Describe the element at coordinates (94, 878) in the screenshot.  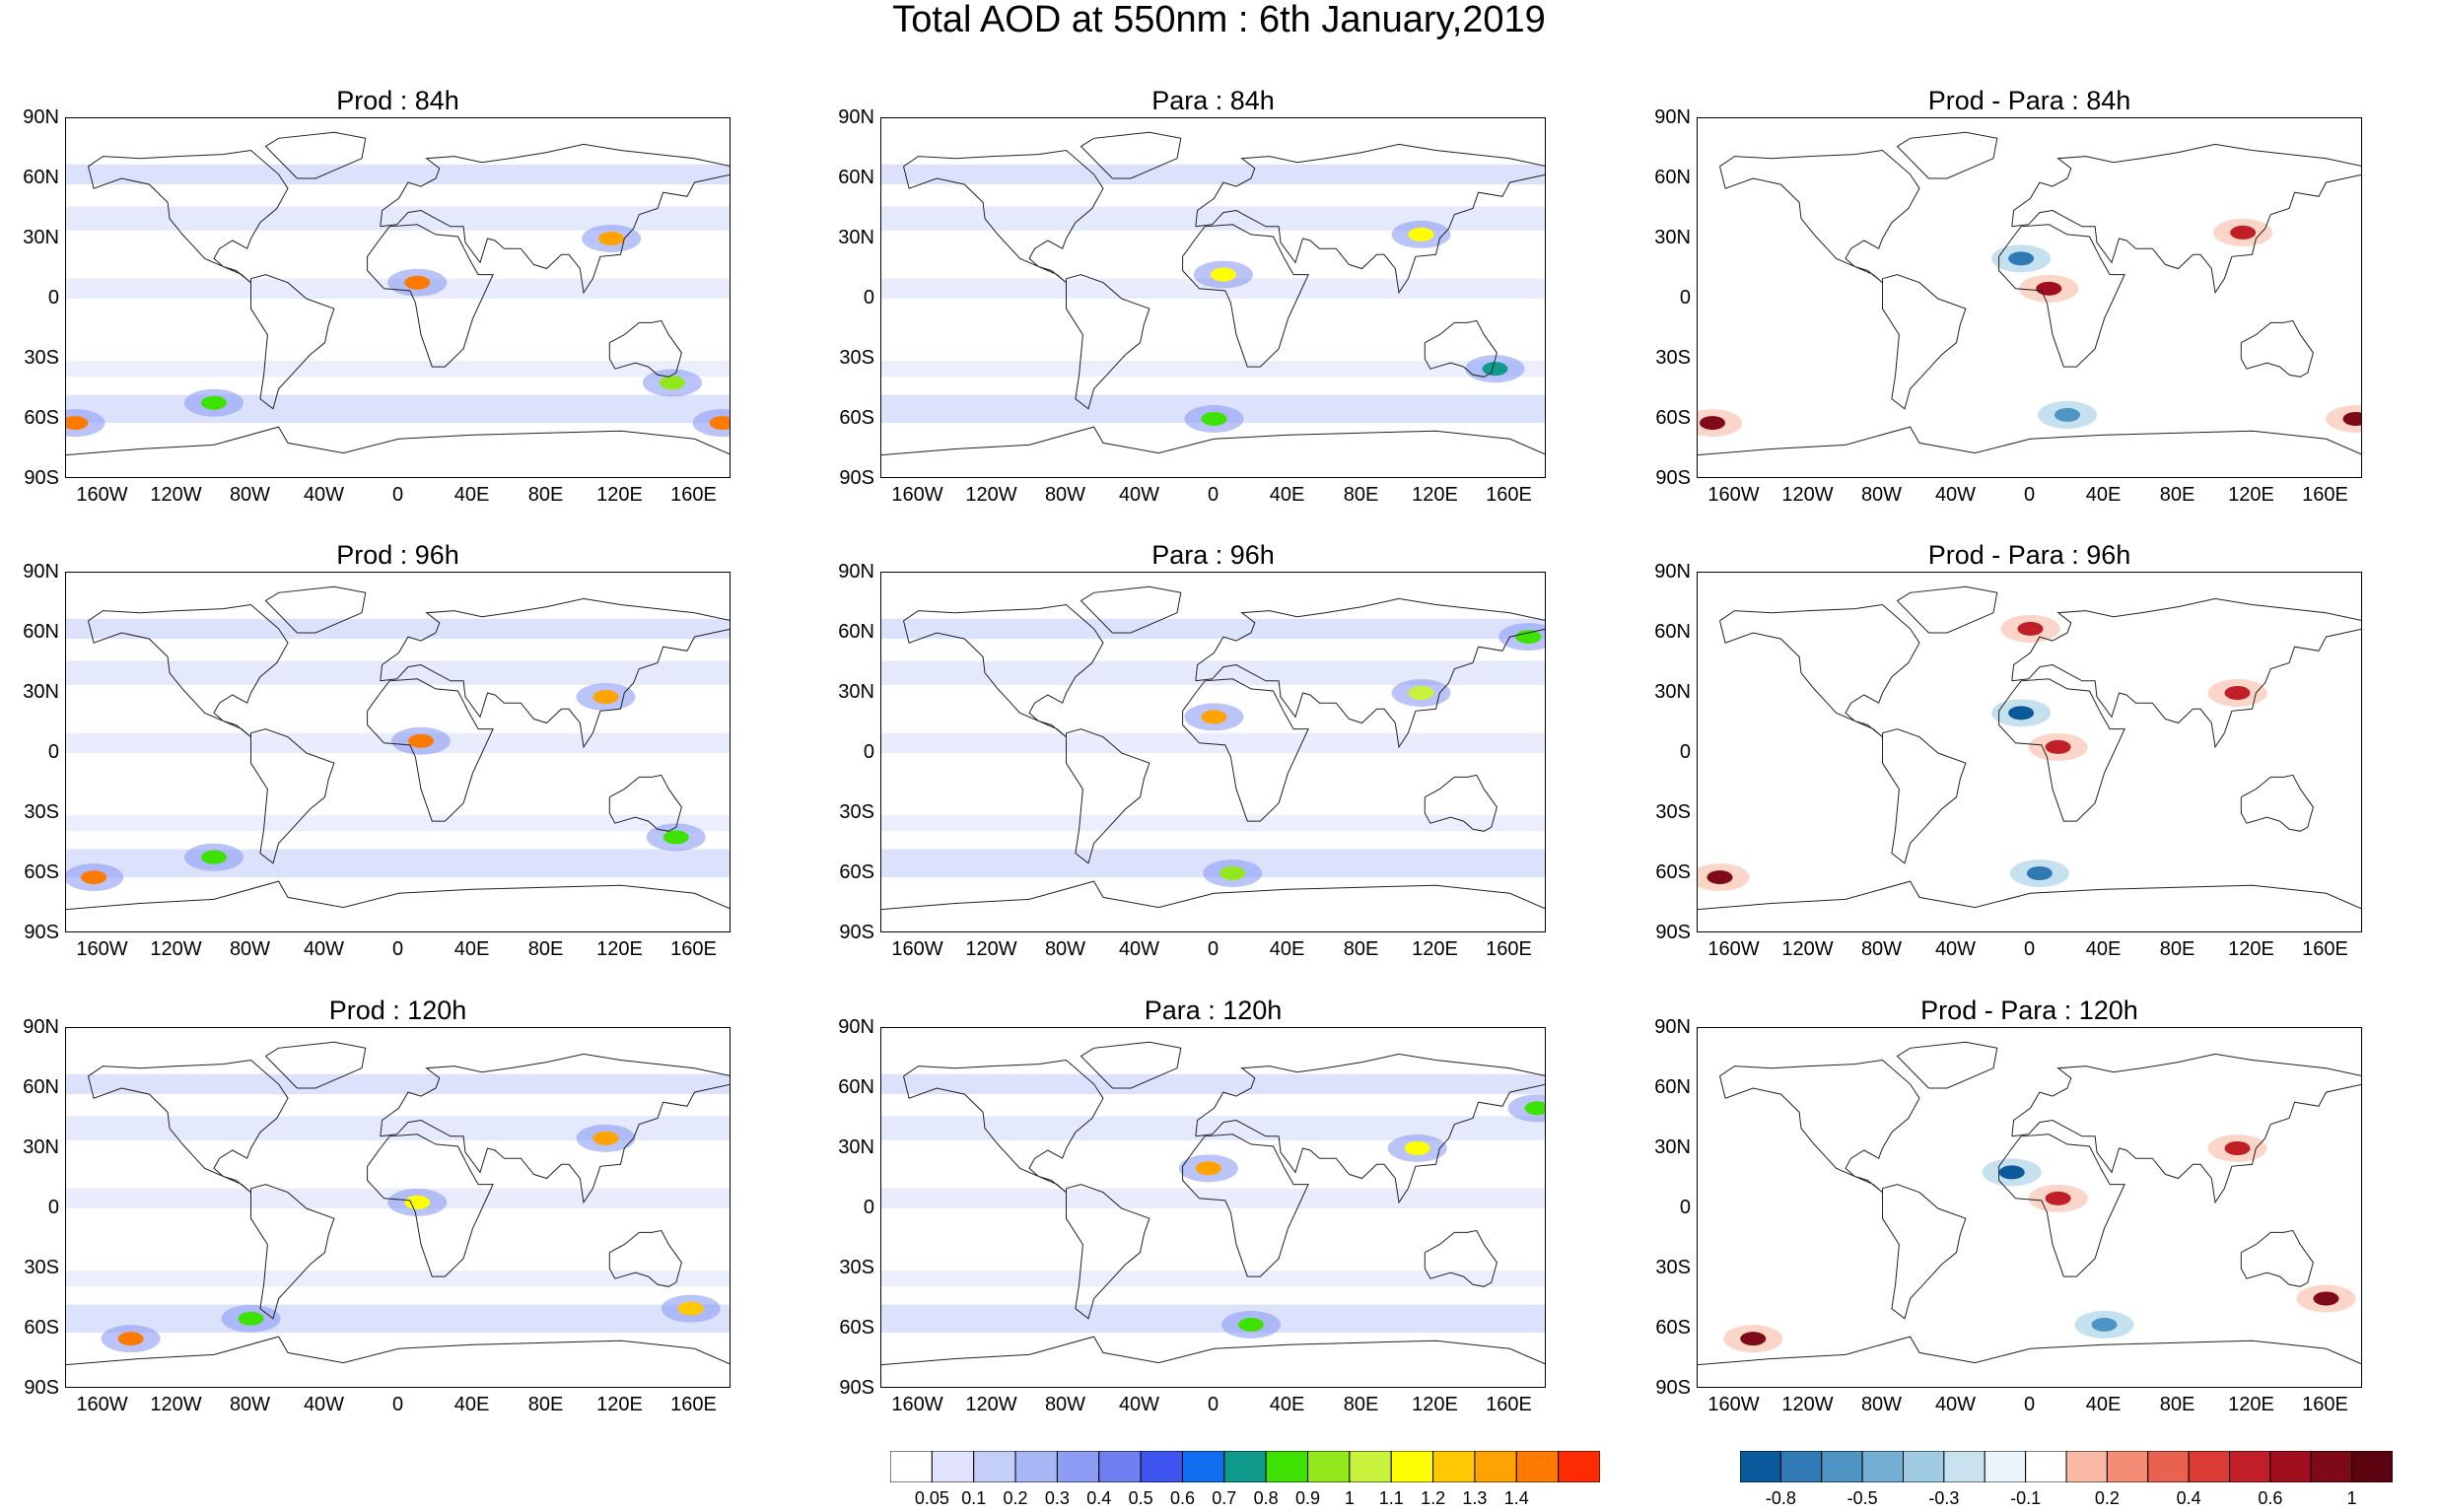
I see `feature-southern-ocean-155w-` at that location.